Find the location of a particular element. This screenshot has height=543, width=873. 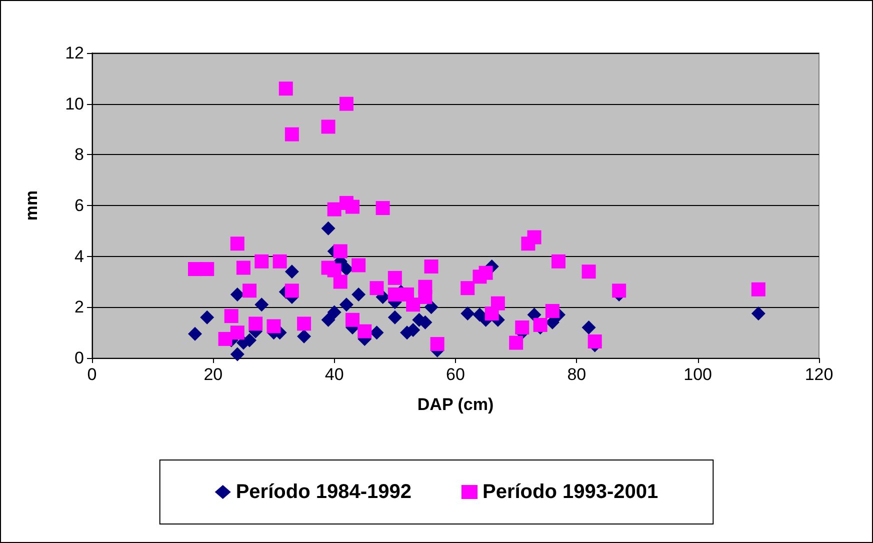

x-tick-label: 0 is located at coordinates (92, 374).